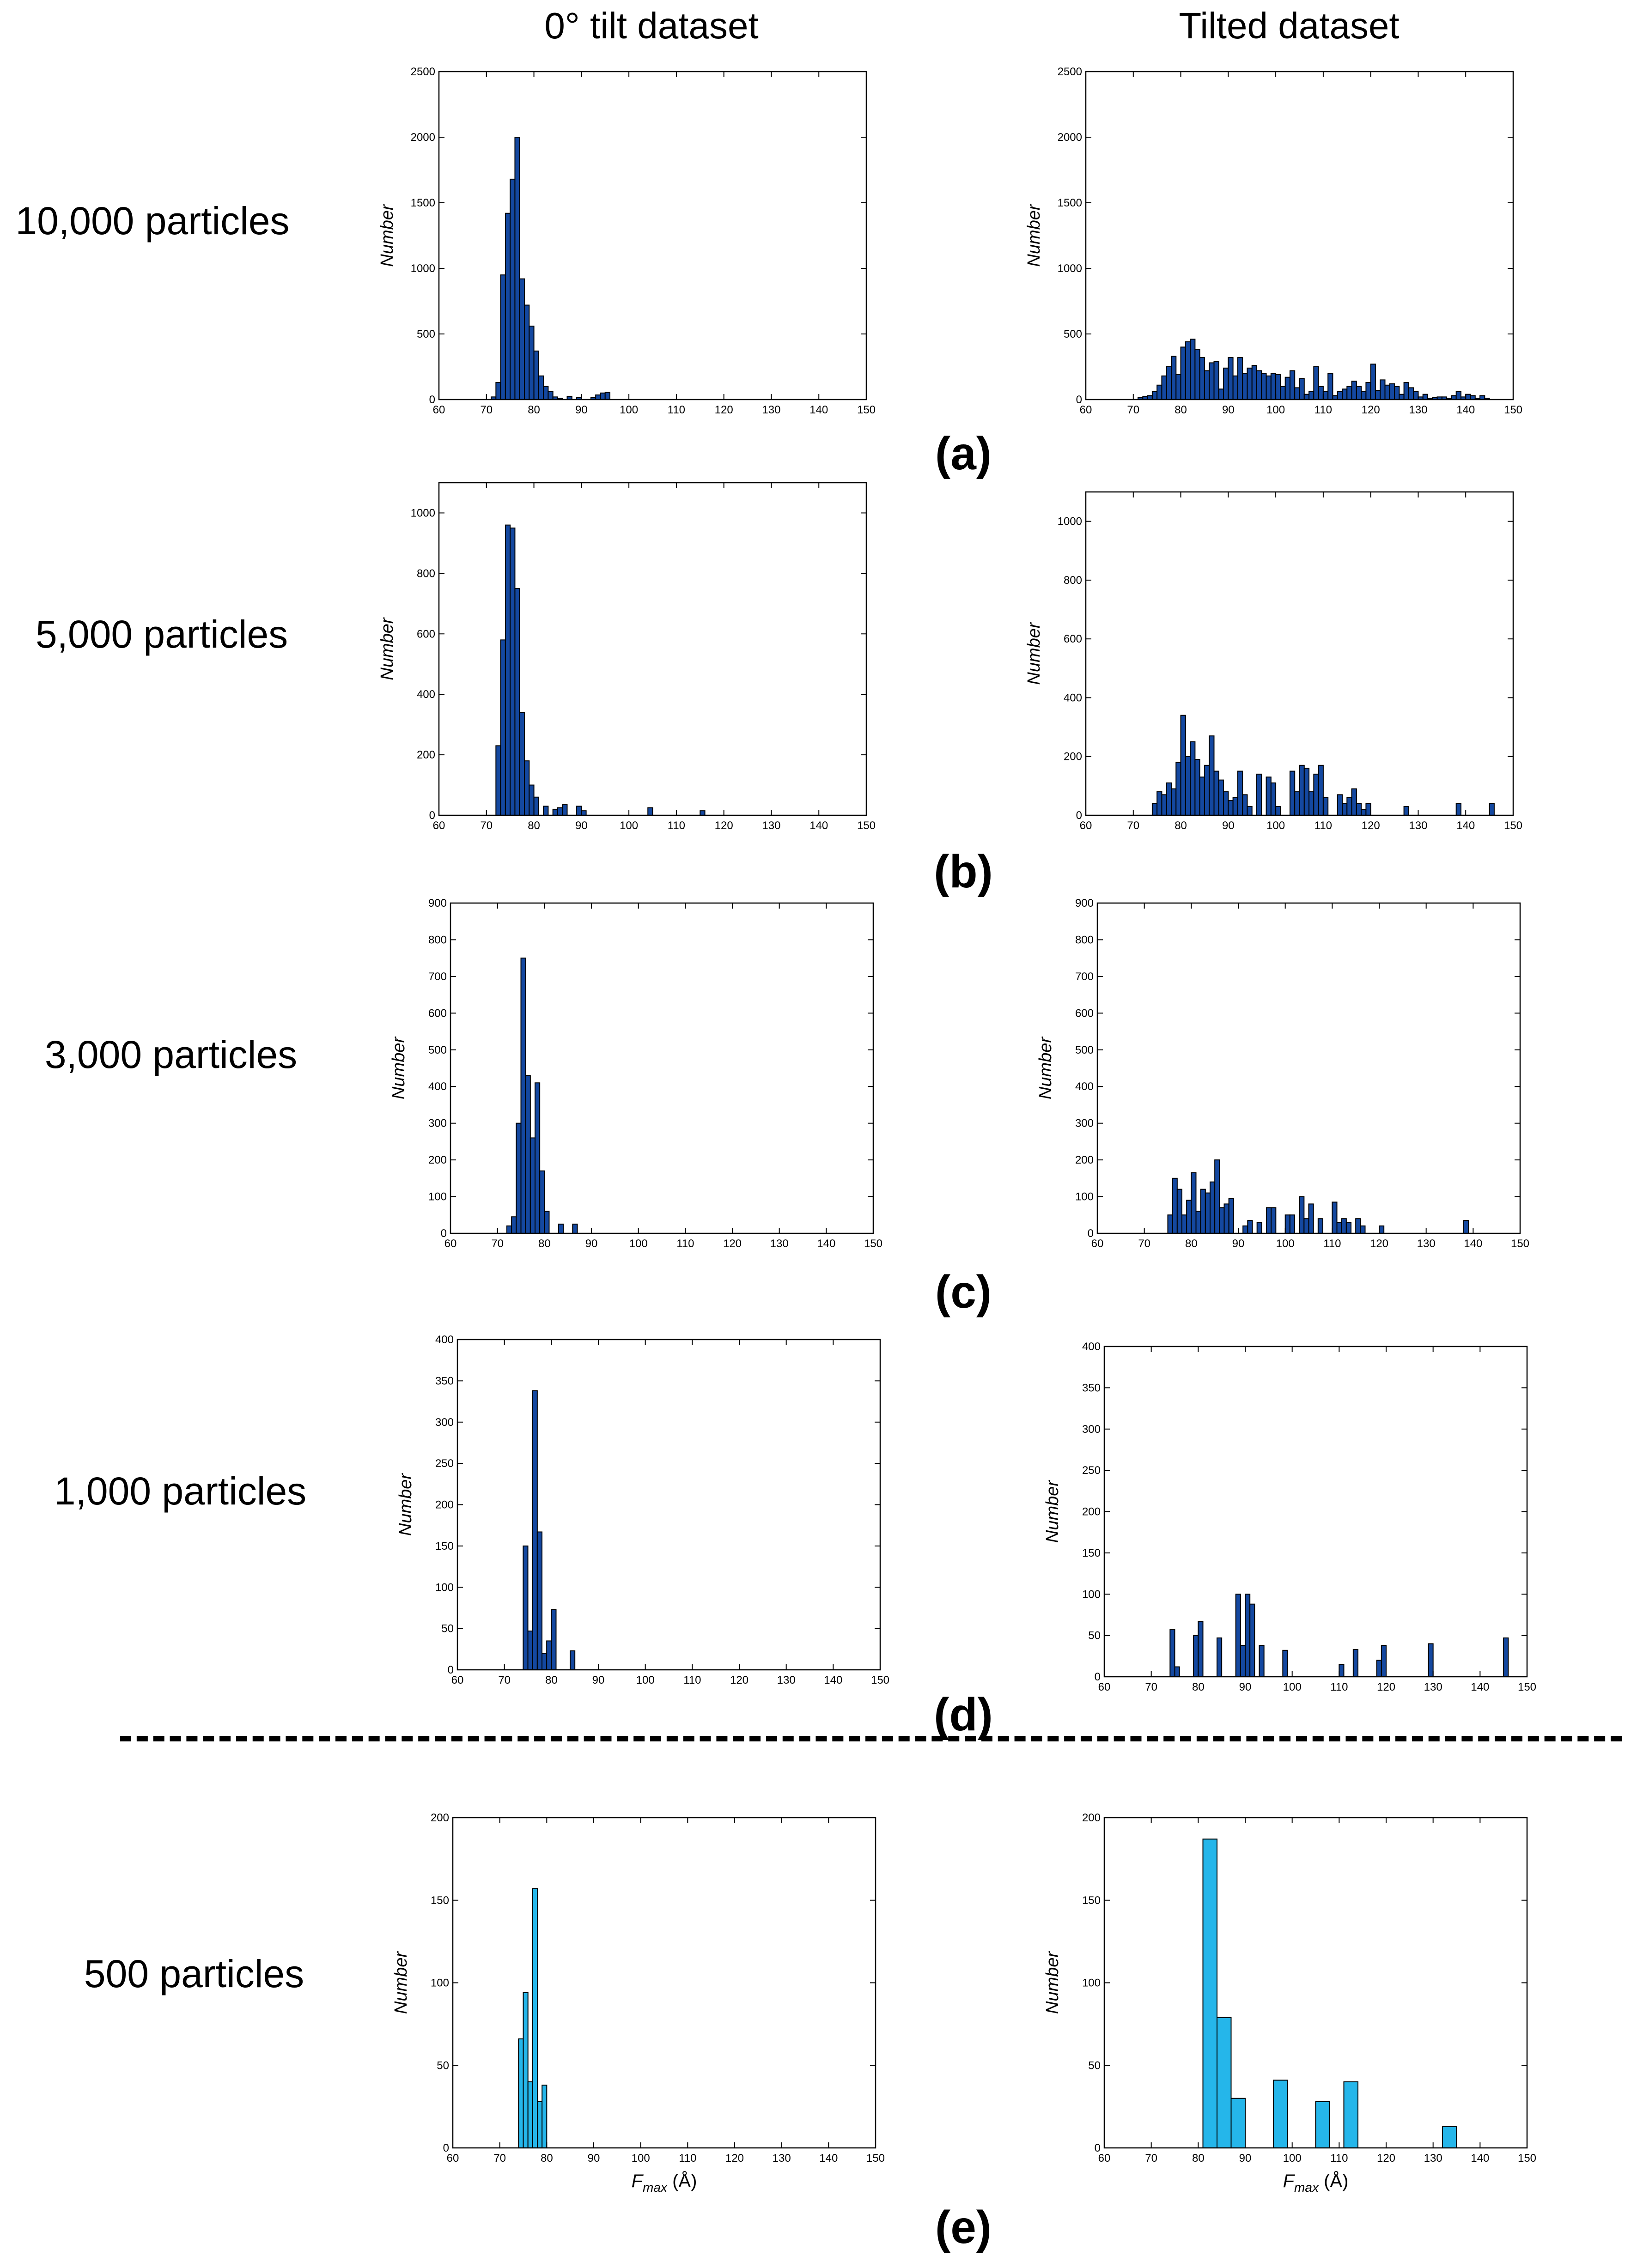 The width and height of the screenshot is (1631, 2268). What do you see at coordinates (444, 1463) in the screenshot?
I see `y-tick-label: 250` at bounding box center [444, 1463].